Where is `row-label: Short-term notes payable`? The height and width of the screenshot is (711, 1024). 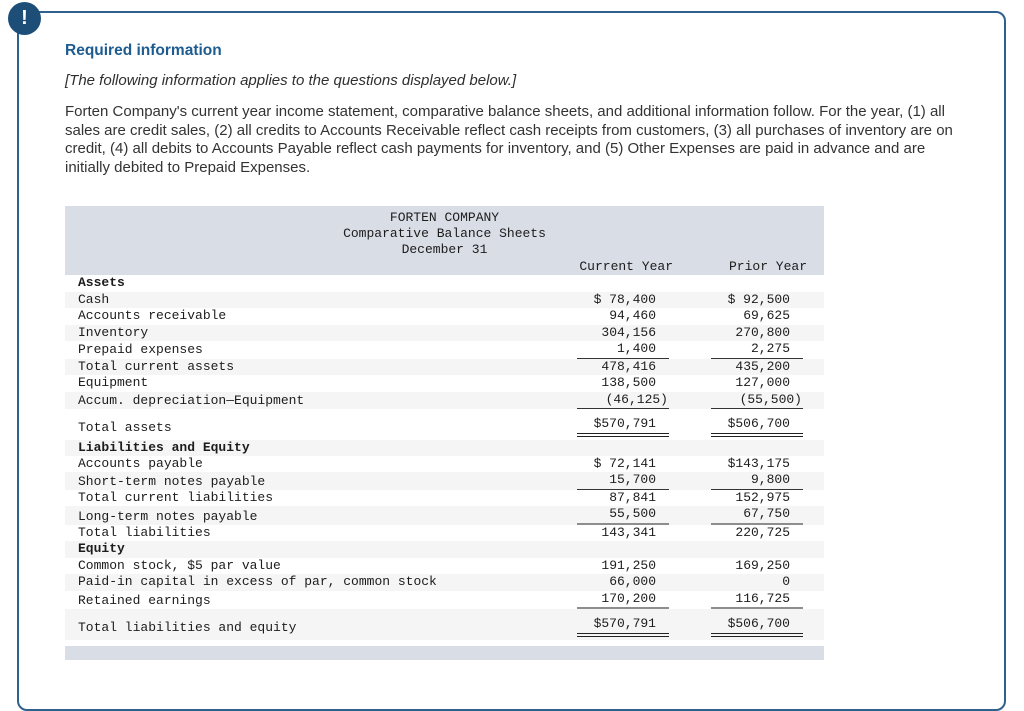
row-label: Short-term notes payable is located at coordinates (172, 481).